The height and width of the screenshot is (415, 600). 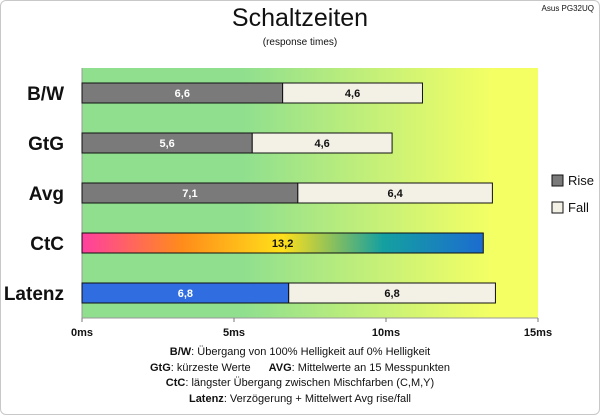 What do you see at coordinates (280, 367) in the screenshot?
I see `note-term: AVG` at bounding box center [280, 367].